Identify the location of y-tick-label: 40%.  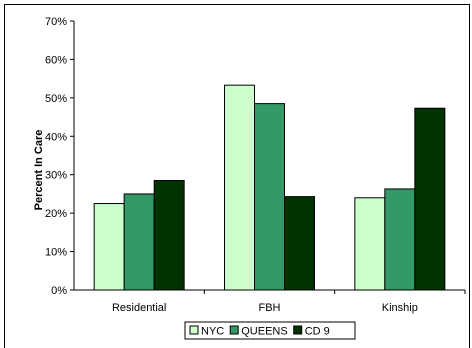
(56, 137).